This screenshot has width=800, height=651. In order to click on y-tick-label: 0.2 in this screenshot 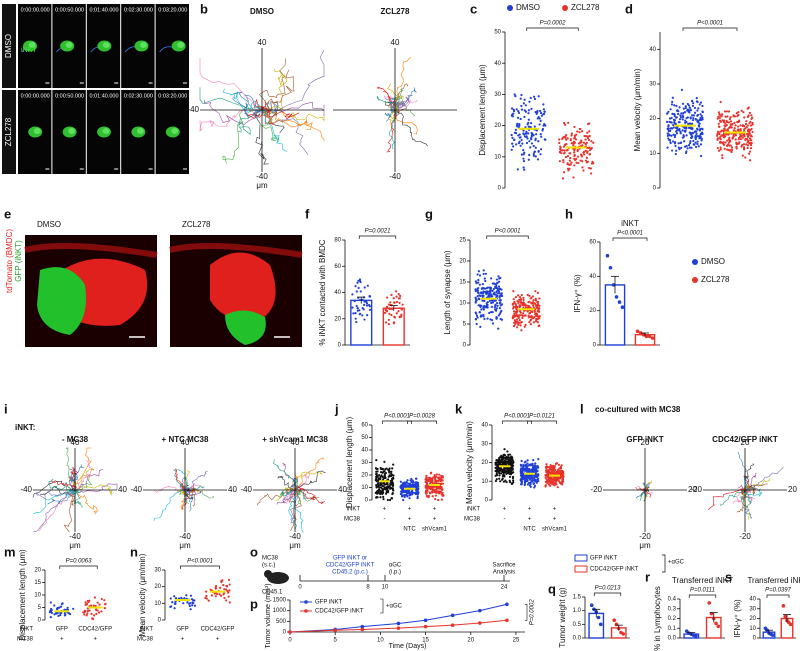, I will do `click(672, 619)`.